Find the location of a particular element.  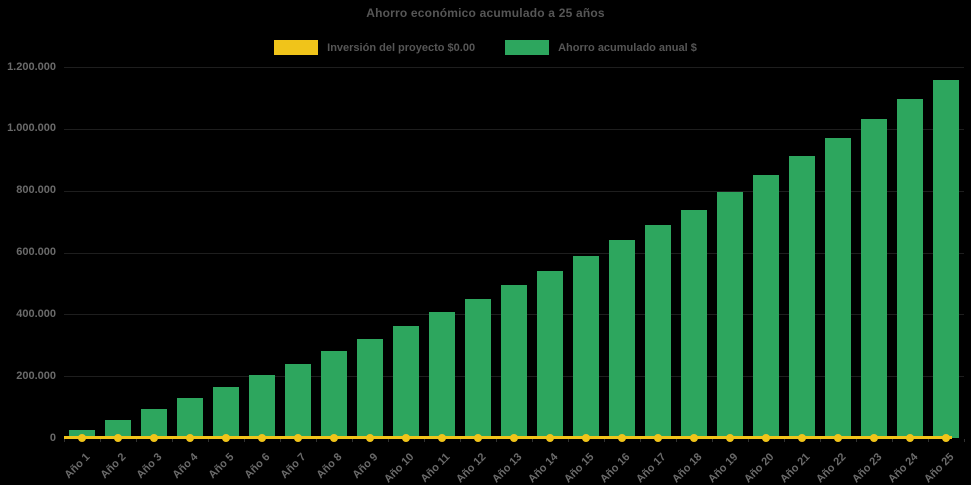

y-axis-label: 600.000 is located at coordinates (36, 252).